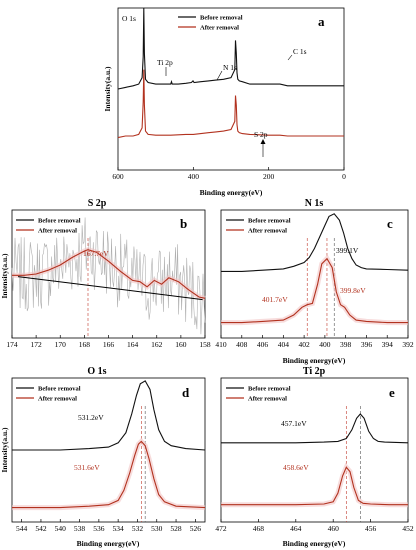  I want to click on series-c-after-removal, so click(314, 290).